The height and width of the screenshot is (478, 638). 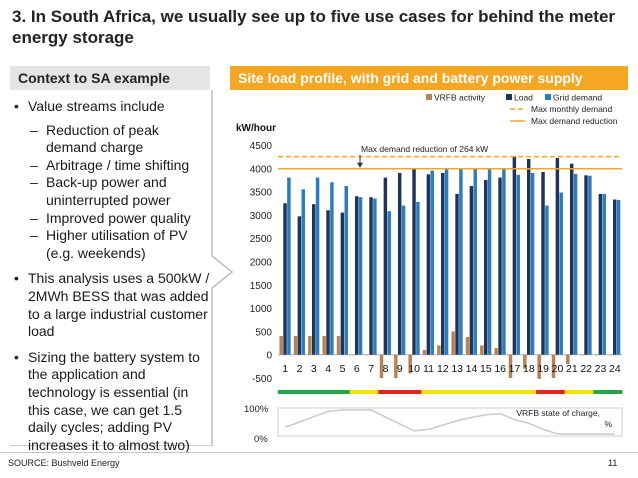 What do you see at coordinates (263, 332) in the screenshot?
I see `y-tick-label: 500` at bounding box center [263, 332].